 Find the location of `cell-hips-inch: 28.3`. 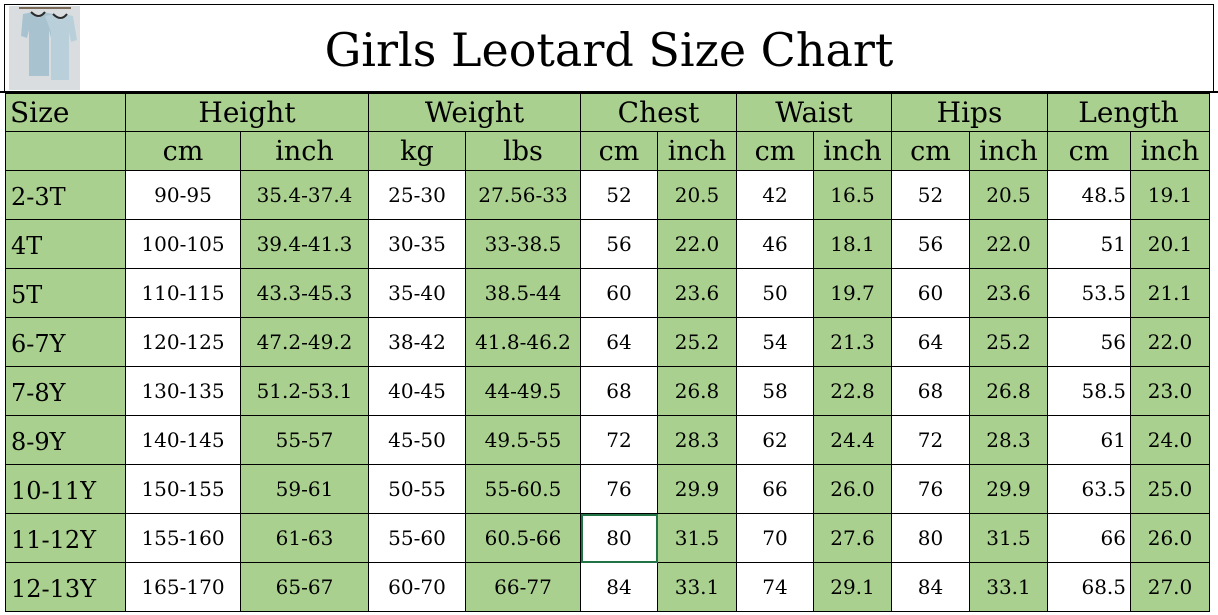

cell-hips-inch: 28.3 is located at coordinates (1008, 440).